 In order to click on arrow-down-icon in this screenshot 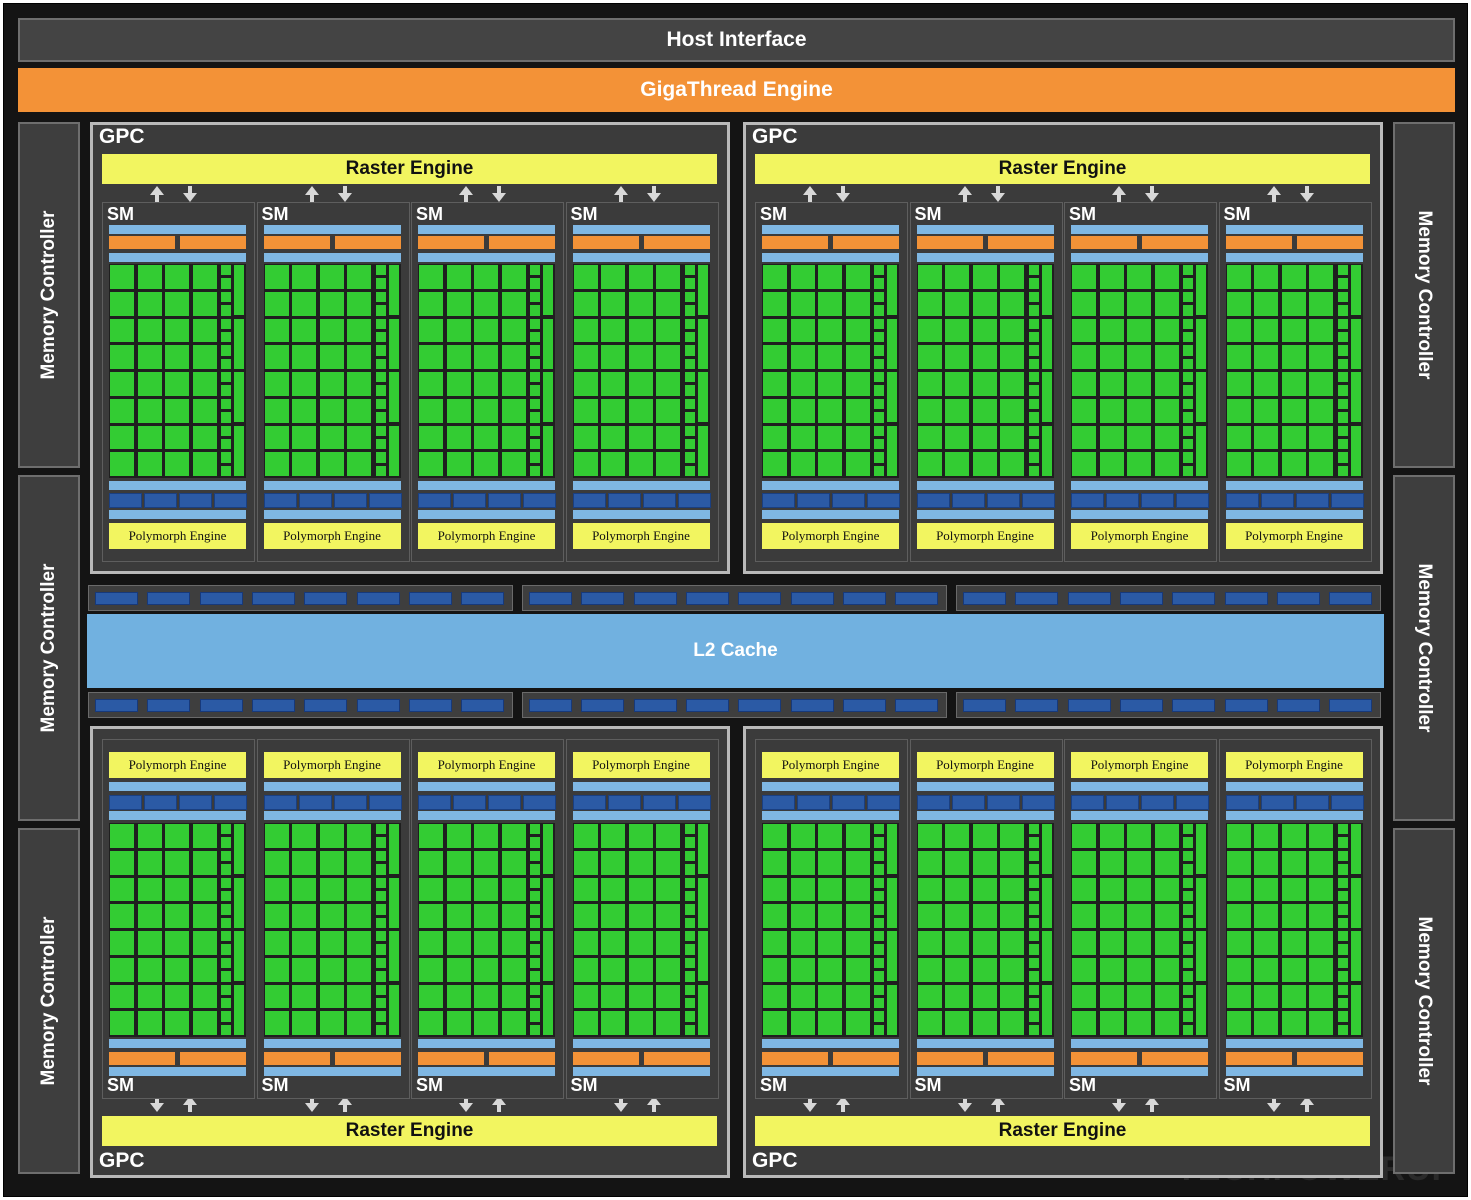, I will do `click(810, 1107)`.